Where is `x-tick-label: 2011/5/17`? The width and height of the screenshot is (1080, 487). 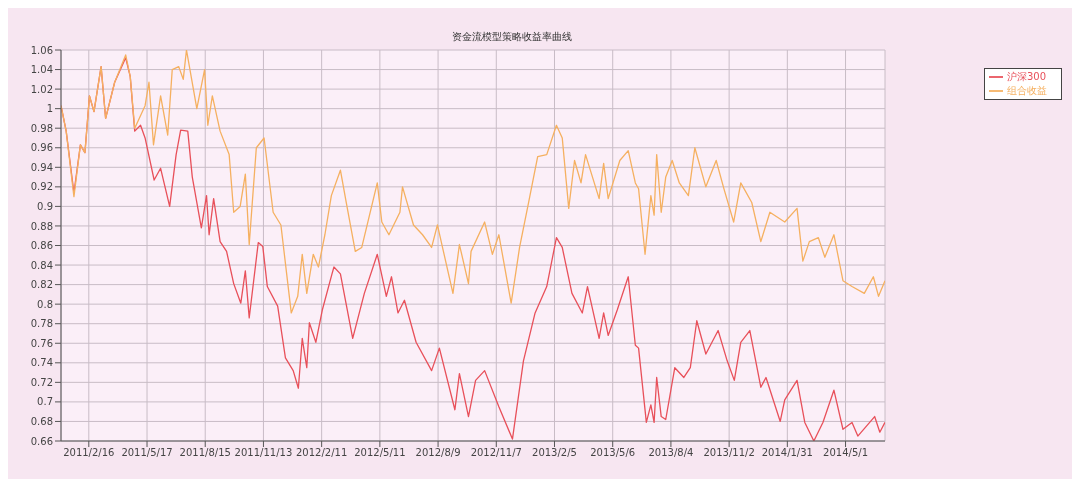
x-tick-label: 2011/5/17 is located at coordinates (147, 453).